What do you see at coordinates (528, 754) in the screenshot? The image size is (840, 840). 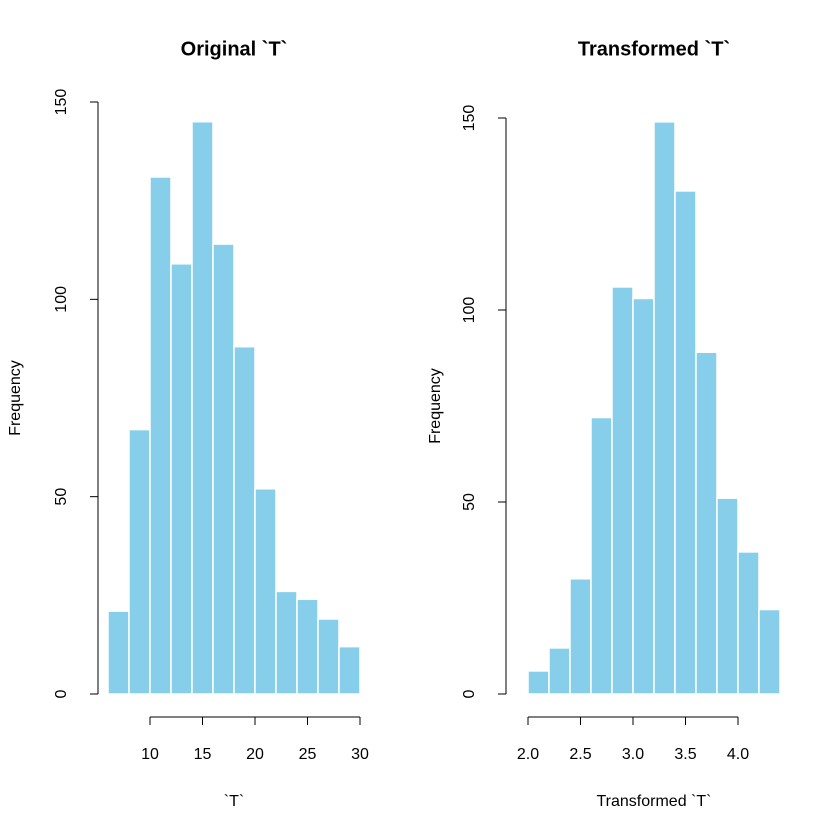 I see `x-tick-label: 2.0` at bounding box center [528, 754].